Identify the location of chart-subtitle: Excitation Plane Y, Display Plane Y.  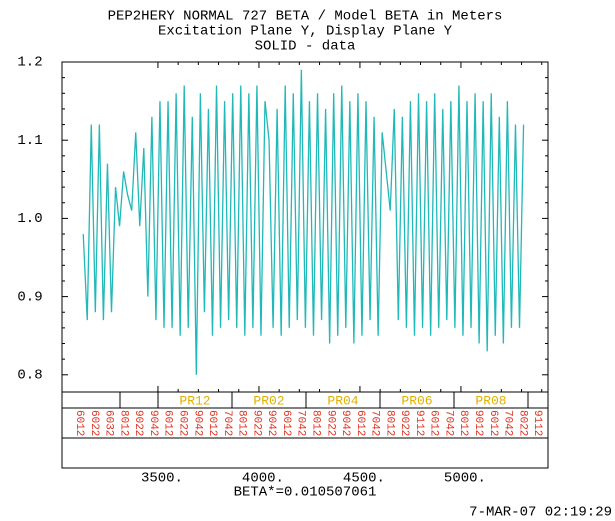
(305, 32).